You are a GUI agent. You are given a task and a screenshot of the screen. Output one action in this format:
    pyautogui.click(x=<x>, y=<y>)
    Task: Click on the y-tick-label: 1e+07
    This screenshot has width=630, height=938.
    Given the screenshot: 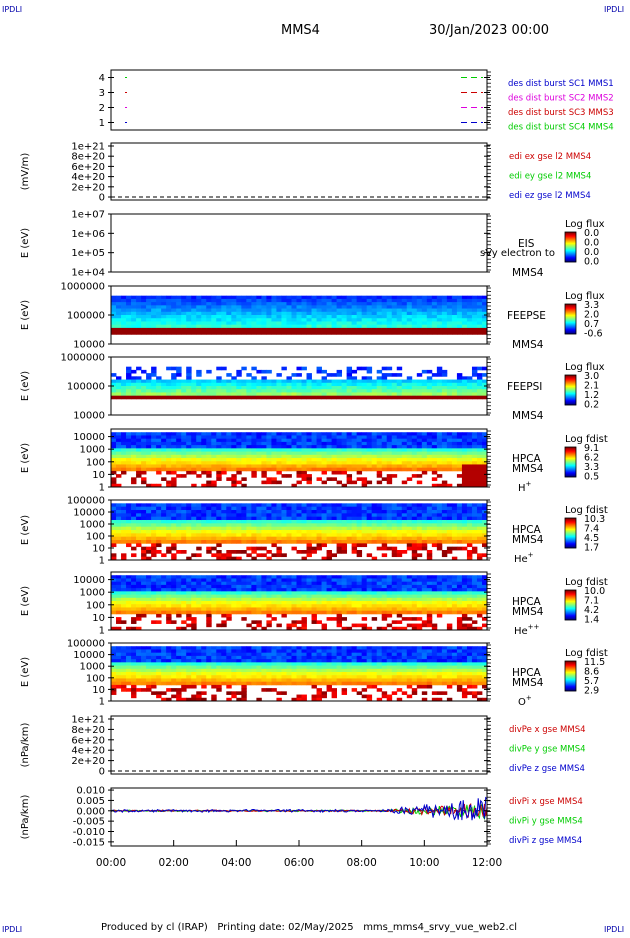 What is the action you would take?
    pyautogui.click(x=88, y=215)
    